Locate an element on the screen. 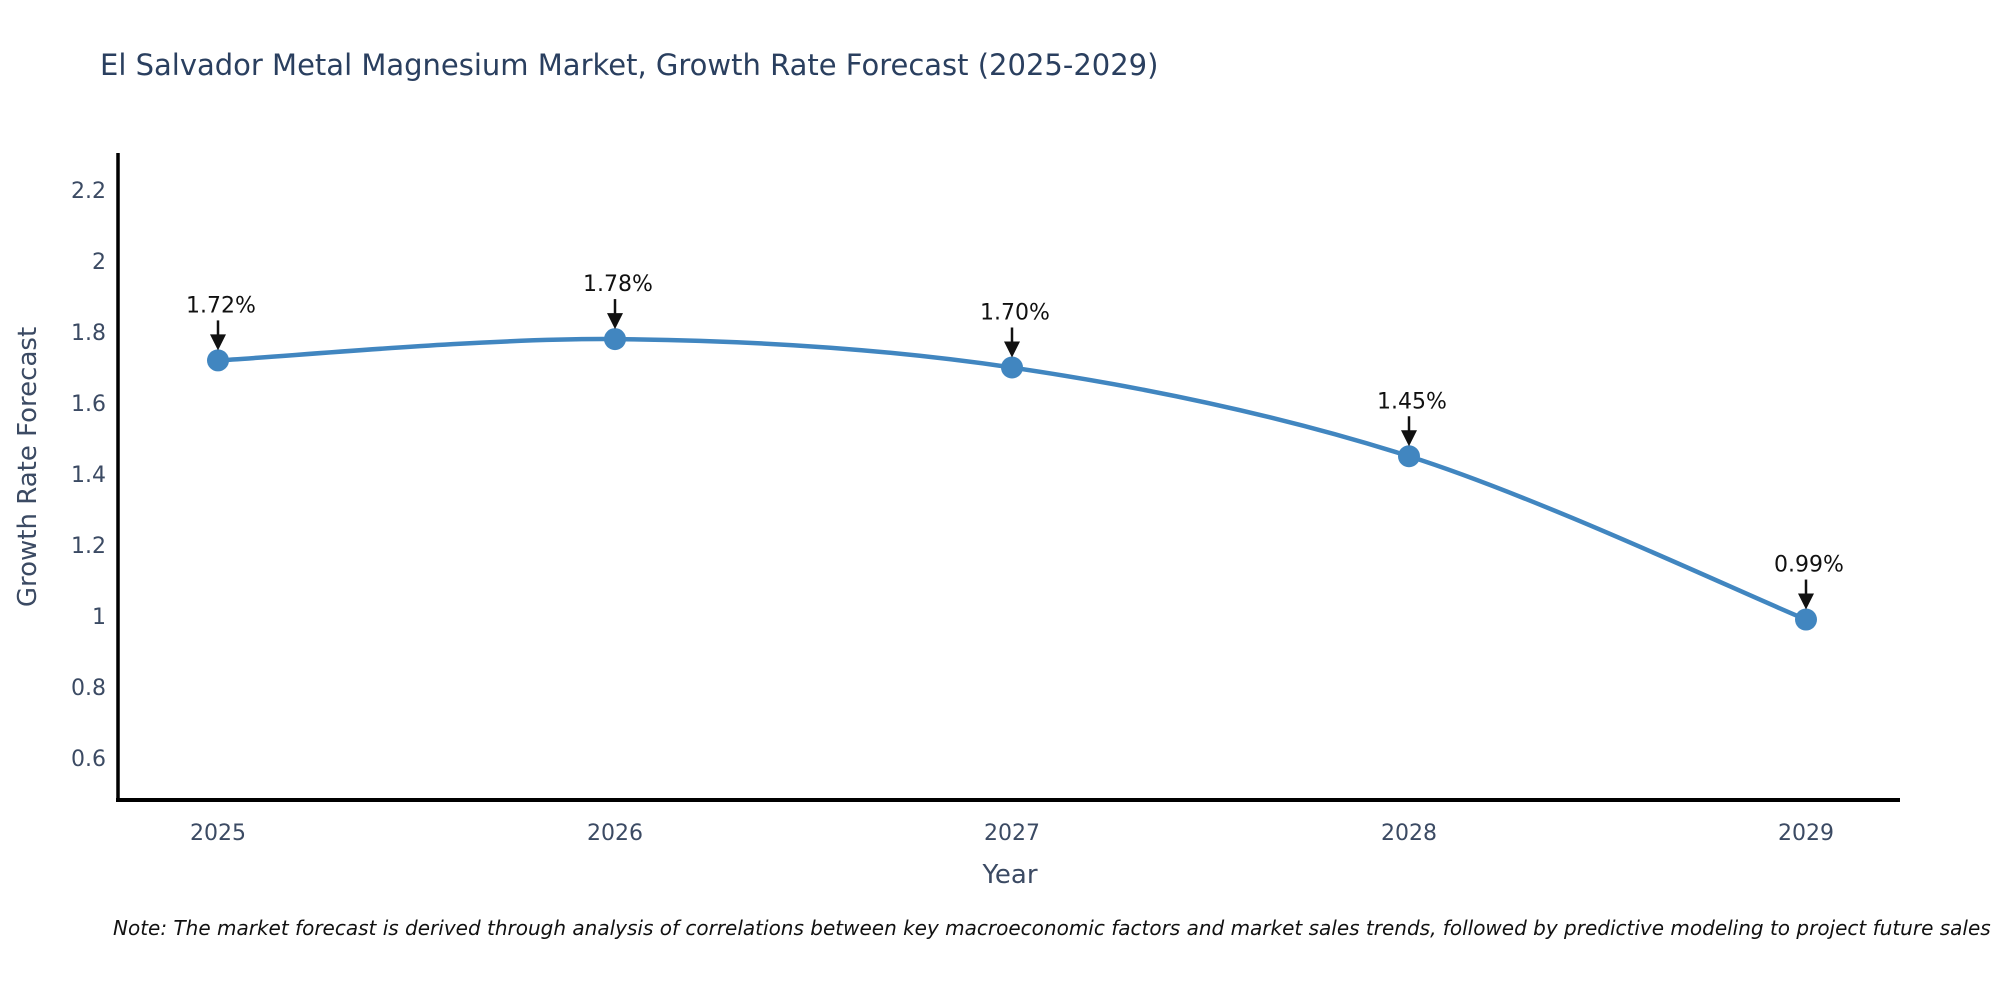 The width and height of the screenshot is (2000, 1000). x-tick-label: 2028 is located at coordinates (1409, 833).